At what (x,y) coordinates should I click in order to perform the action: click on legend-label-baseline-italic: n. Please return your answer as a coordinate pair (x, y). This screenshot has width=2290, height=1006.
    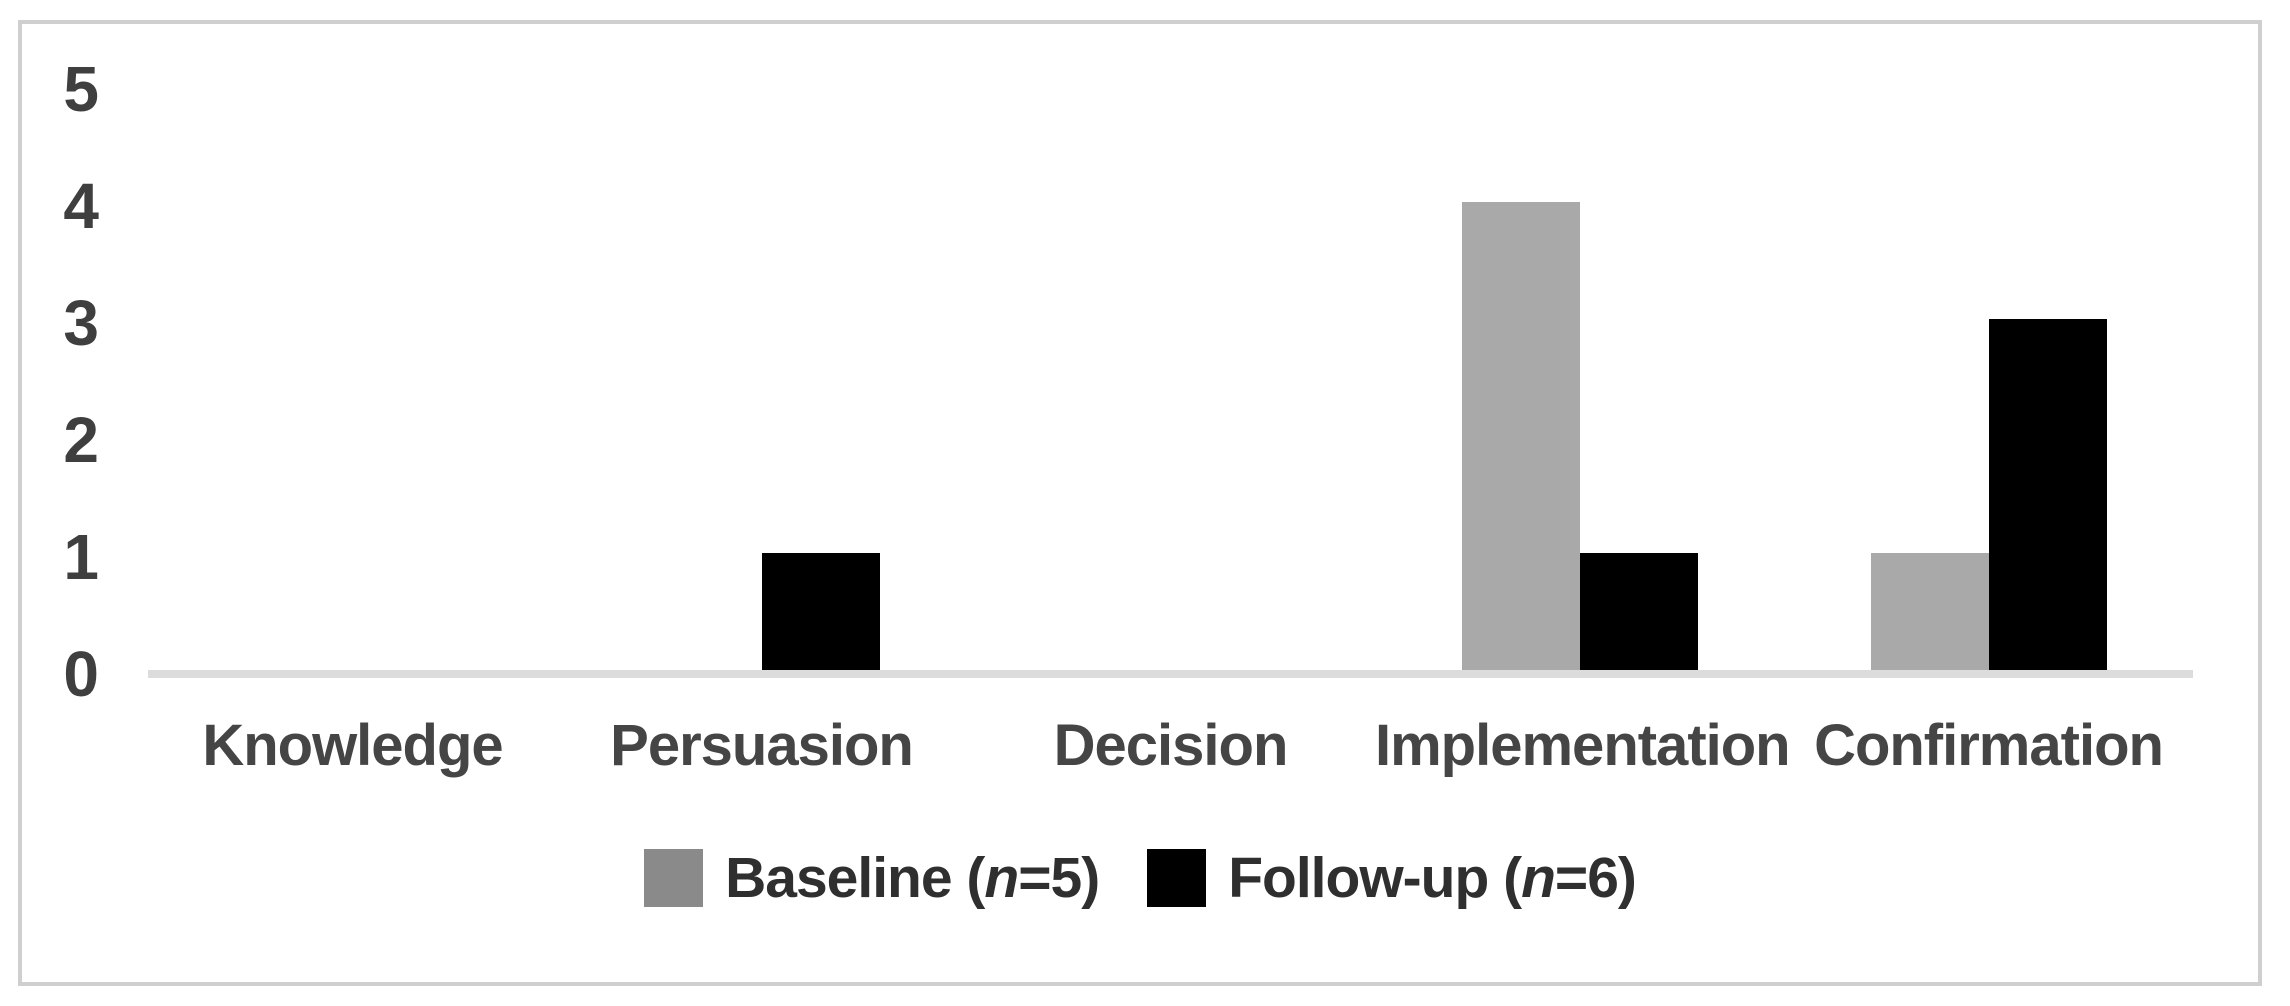
    Looking at the image, I should click on (1001, 878).